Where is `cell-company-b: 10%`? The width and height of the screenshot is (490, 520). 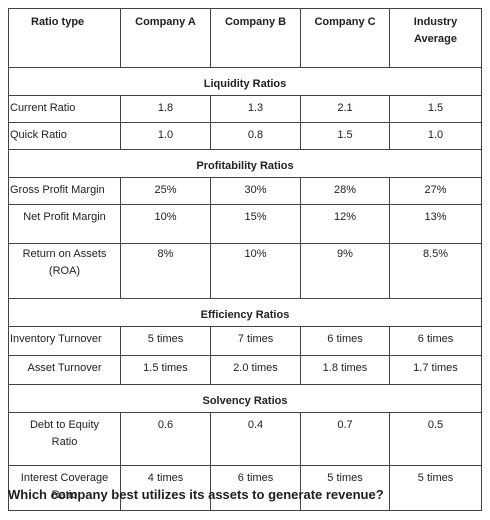
cell-company-b: 10% is located at coordinates (255, 271).